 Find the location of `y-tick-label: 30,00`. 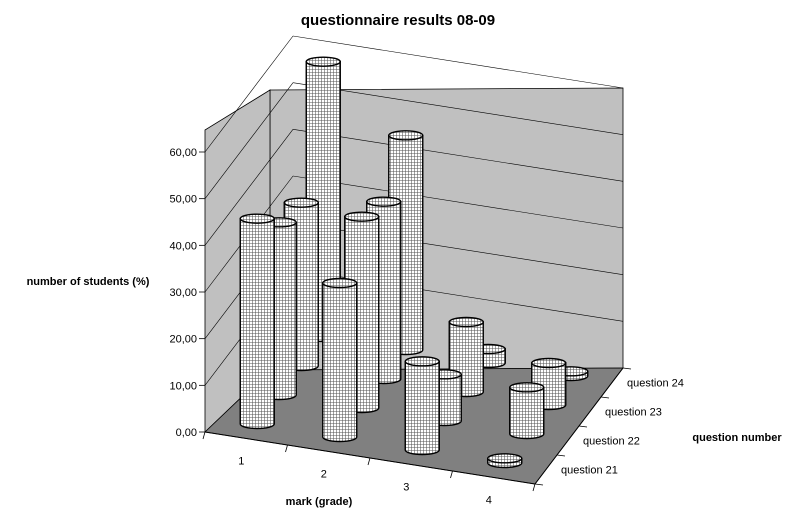

y-tick-label: 30,00 is located at coordinates (183, 293).